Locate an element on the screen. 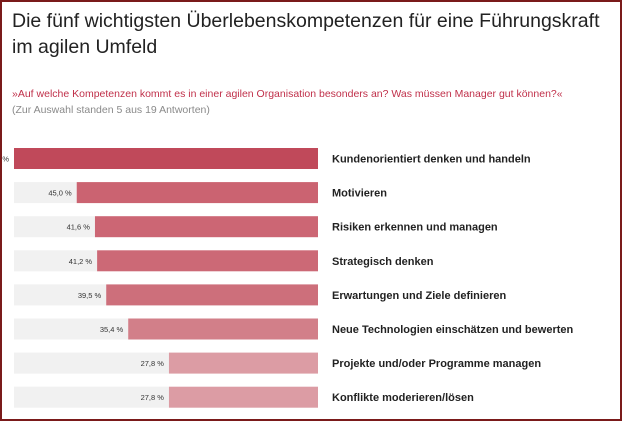 The image size is (622, 421). category-label: Risiken erkennen und managen is located at coordinates (415, 228).